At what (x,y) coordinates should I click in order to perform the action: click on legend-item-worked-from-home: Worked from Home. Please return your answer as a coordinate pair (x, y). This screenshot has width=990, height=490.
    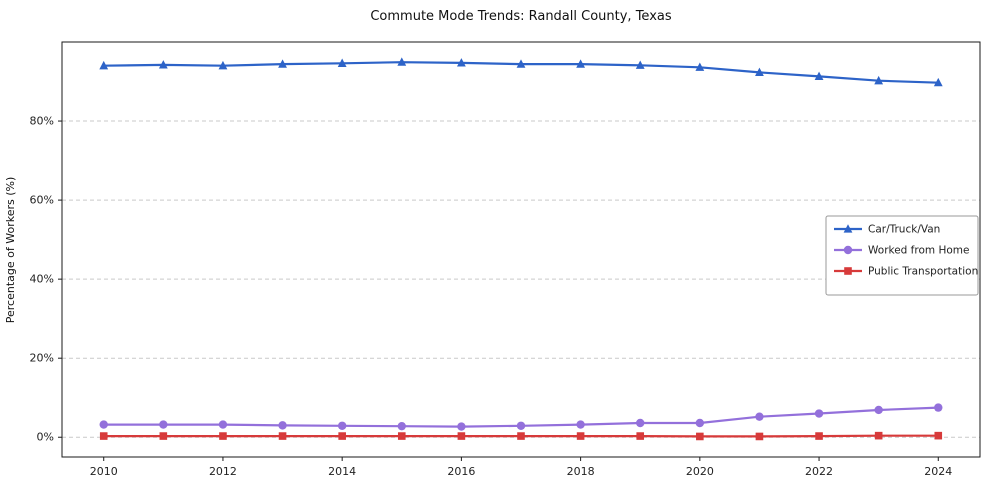
    Looking at the image, I should click on (901, 251).